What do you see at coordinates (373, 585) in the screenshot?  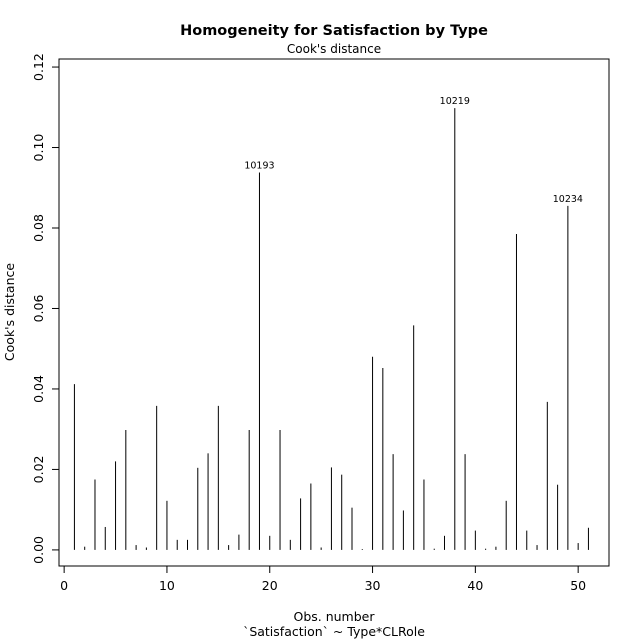 I see `x-tick-label: 30` at bounding box center [373, 585].